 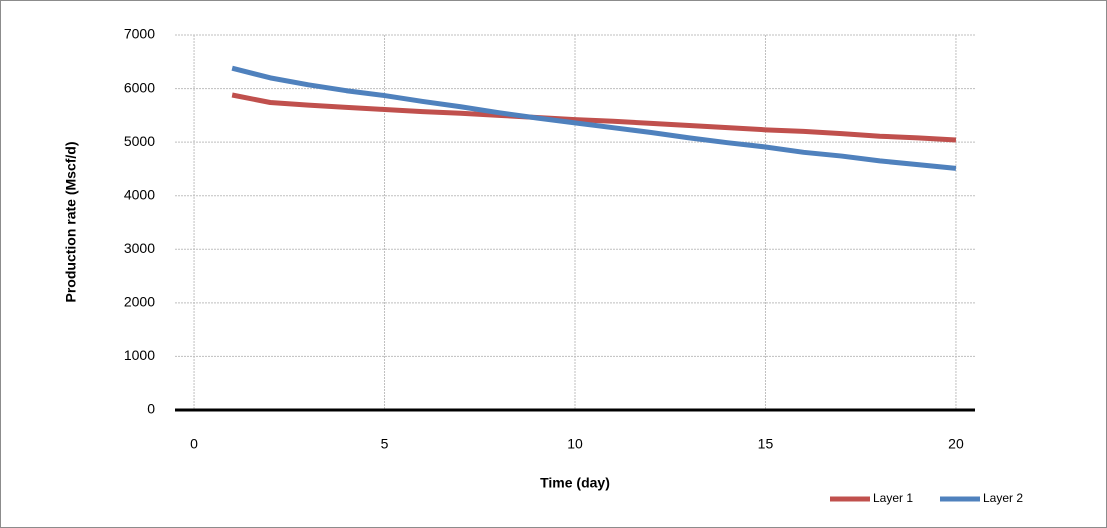 I want to click on x-tick-label: 0, so click(x=194, y=444).